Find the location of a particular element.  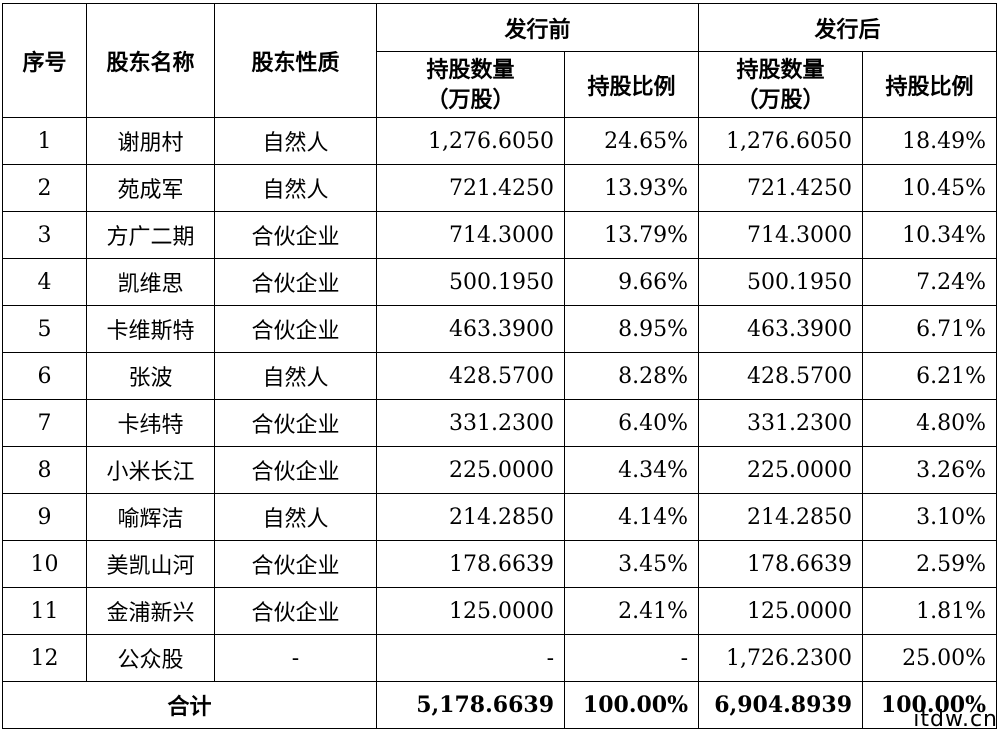

cell-seq: 5 is located at coordinates (44, 329).